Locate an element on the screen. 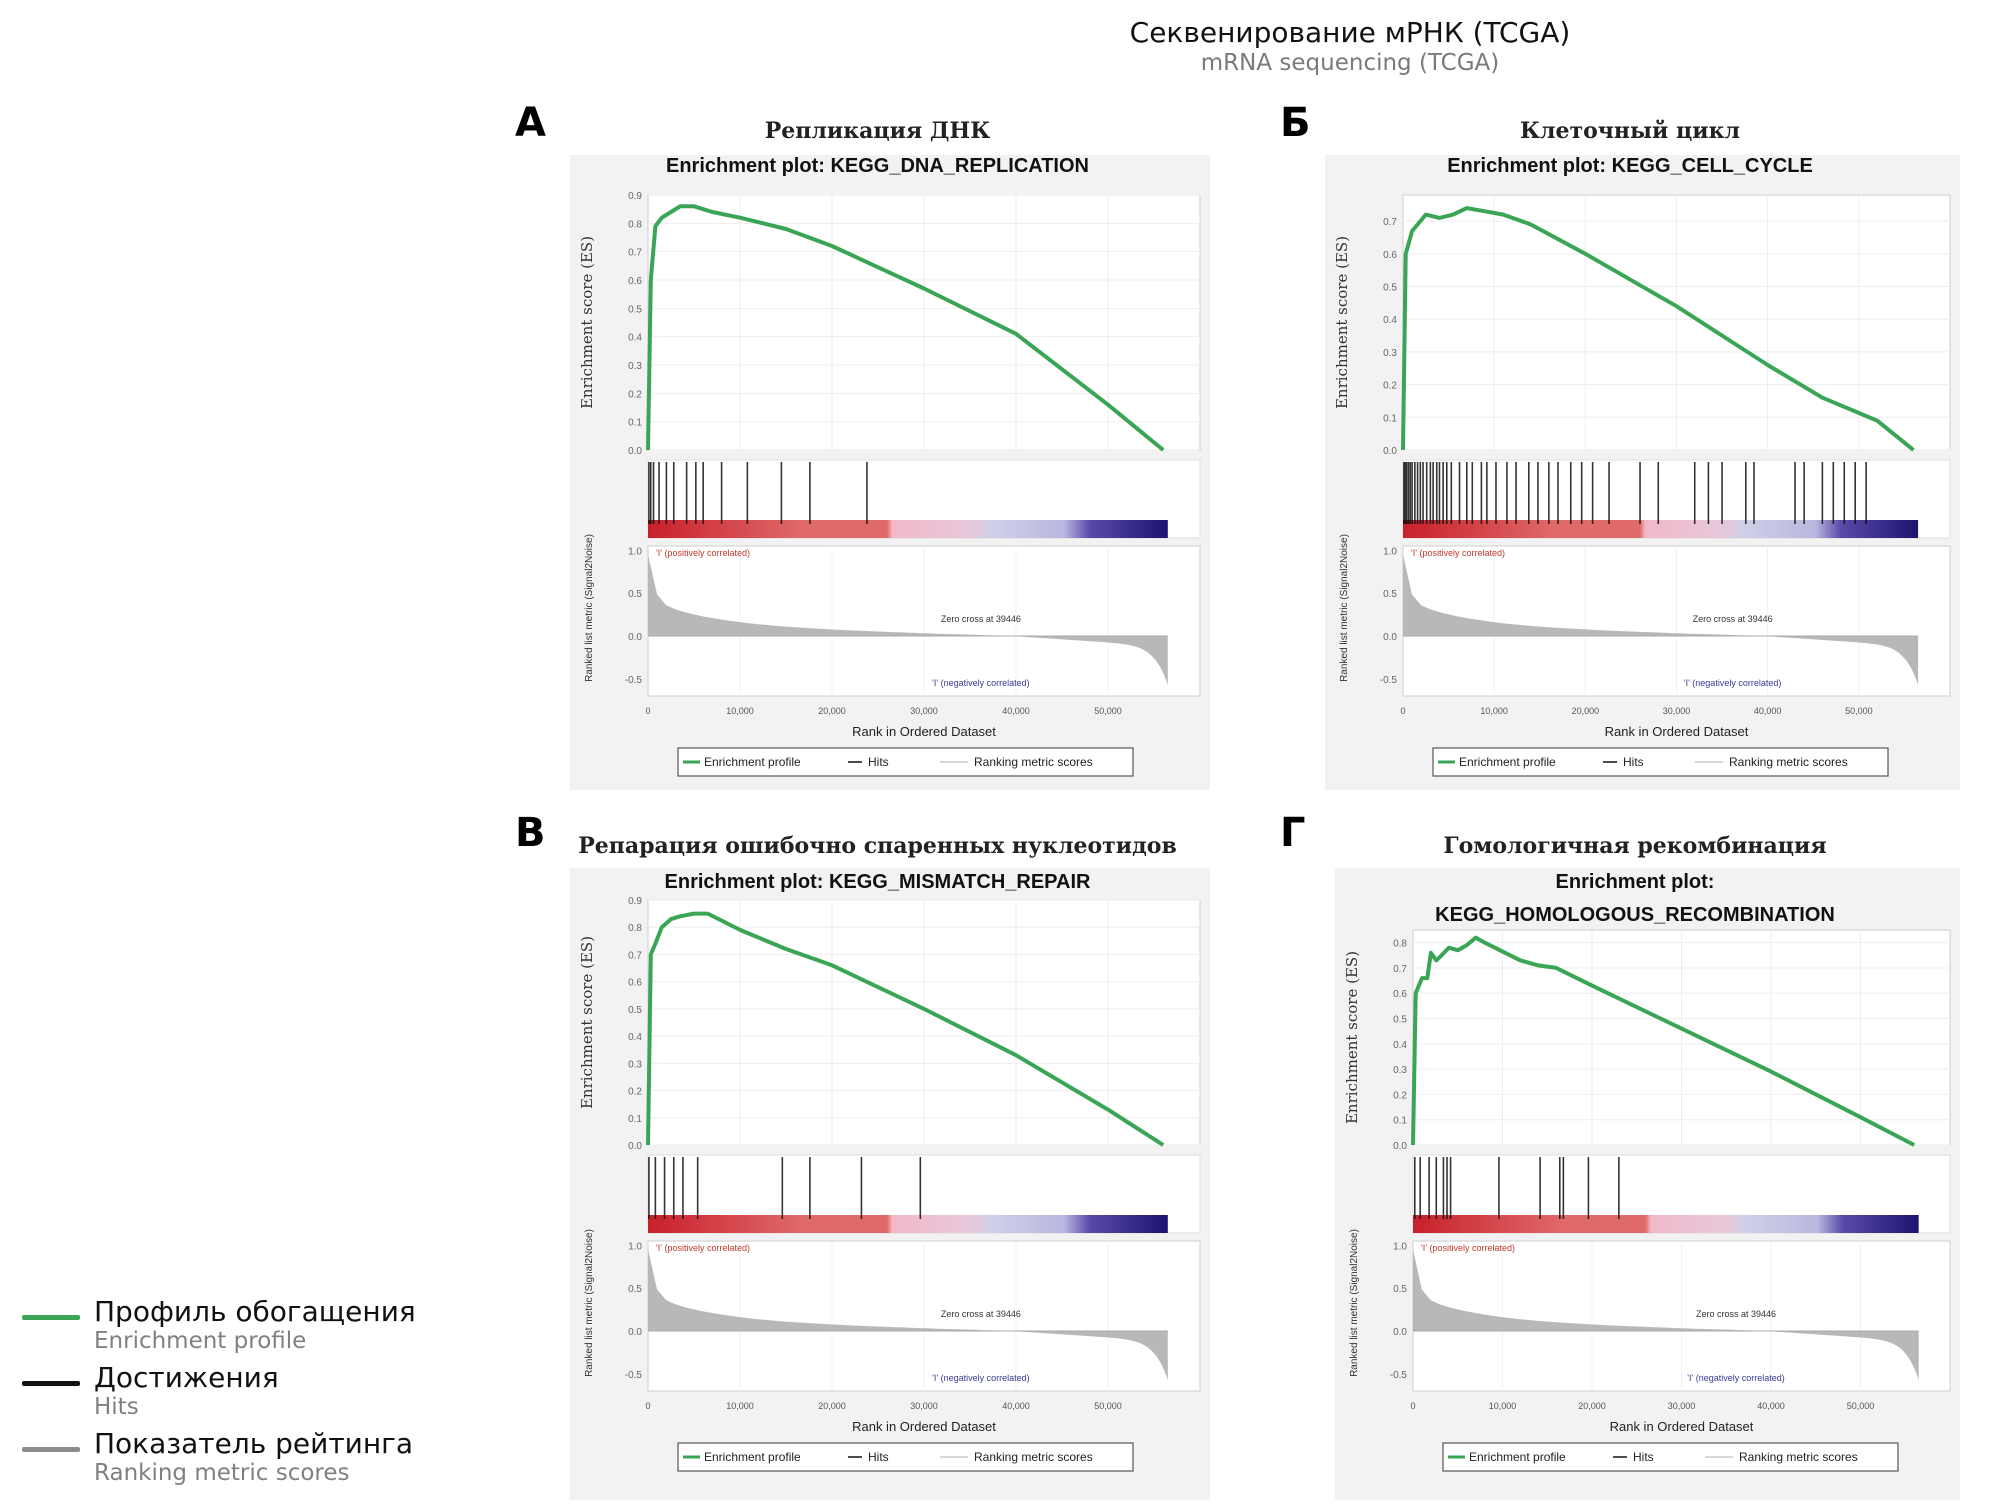  legend-label-ru: Показатель рейтинга is located at coordinates (254, 1443).